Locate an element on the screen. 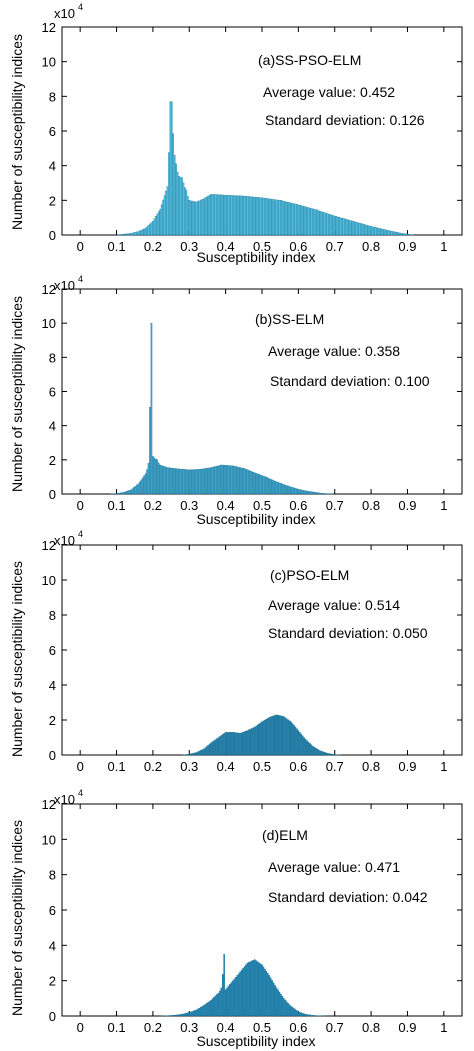  x-tick-label: 0 is located at coordinates (80, 1027).